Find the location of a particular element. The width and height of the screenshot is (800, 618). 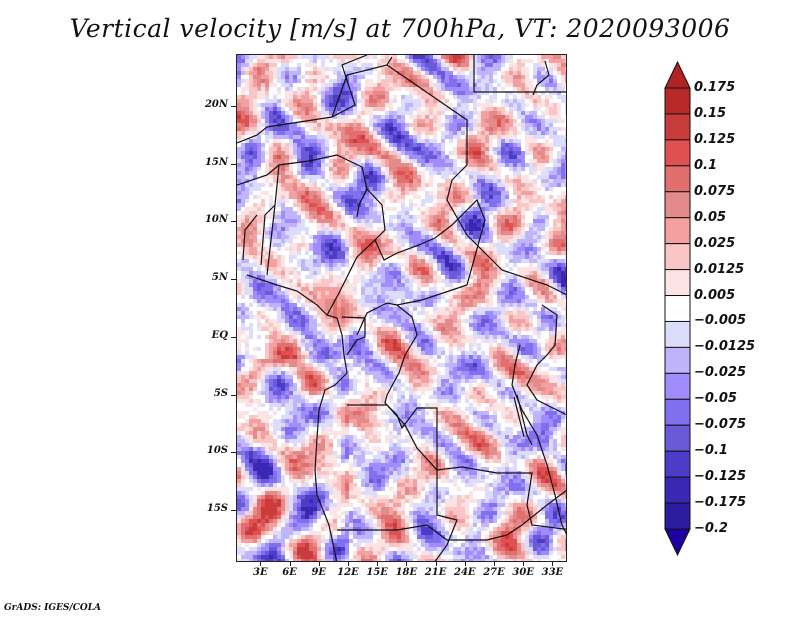

lat-tick-label: 10S is located at coordinates (217, 451).